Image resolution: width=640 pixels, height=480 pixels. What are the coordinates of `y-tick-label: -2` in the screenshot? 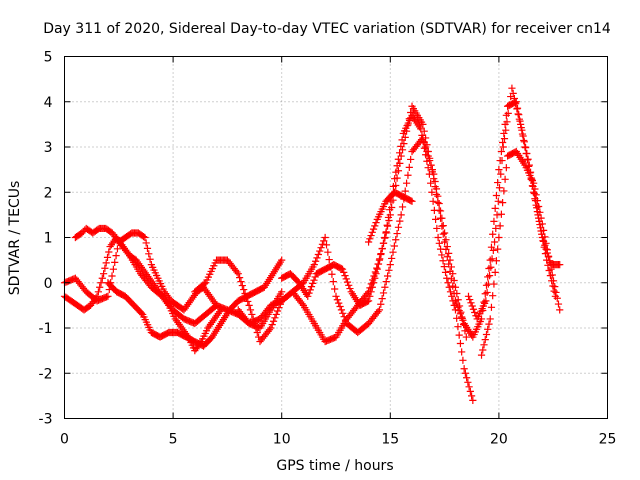 It's located at (46, 374).